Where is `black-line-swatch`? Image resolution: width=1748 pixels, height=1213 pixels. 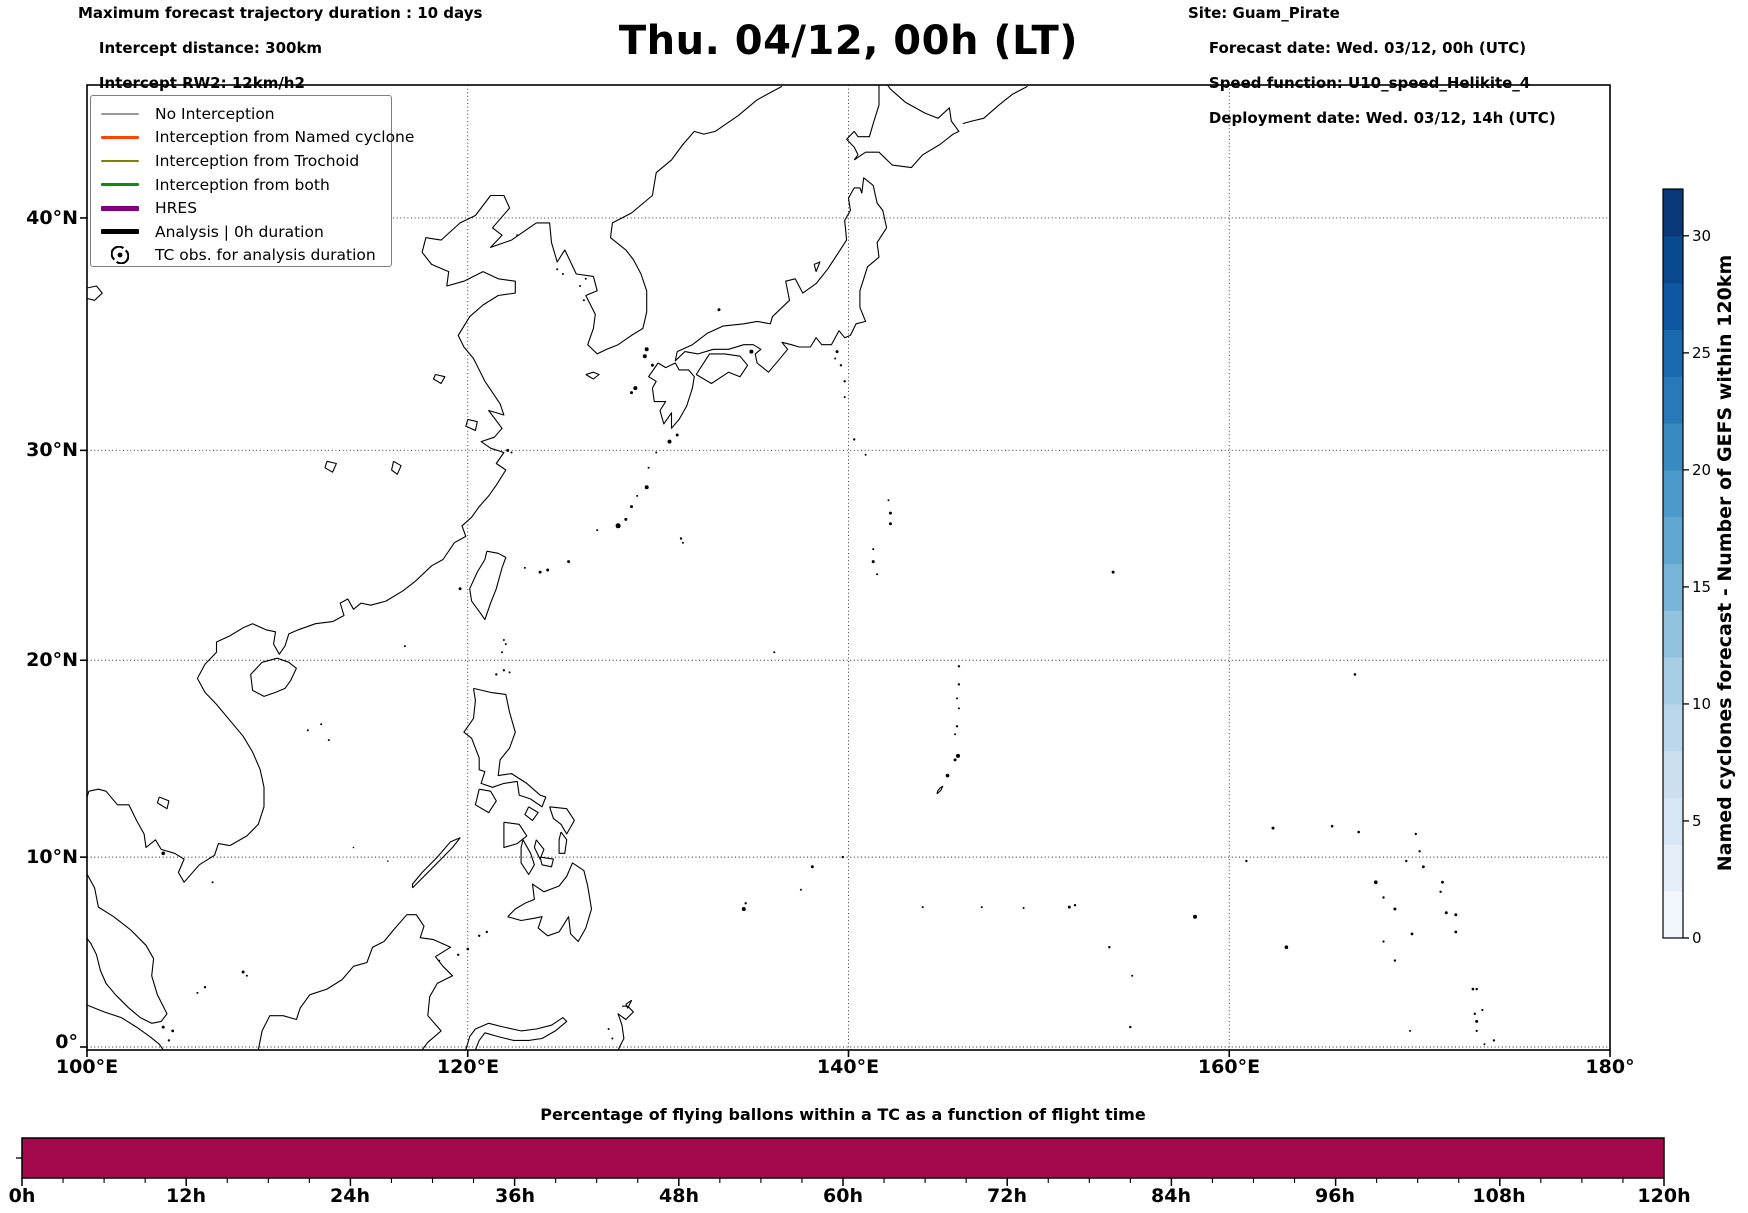 black-line-swatch is located at coordinates (120, 232).